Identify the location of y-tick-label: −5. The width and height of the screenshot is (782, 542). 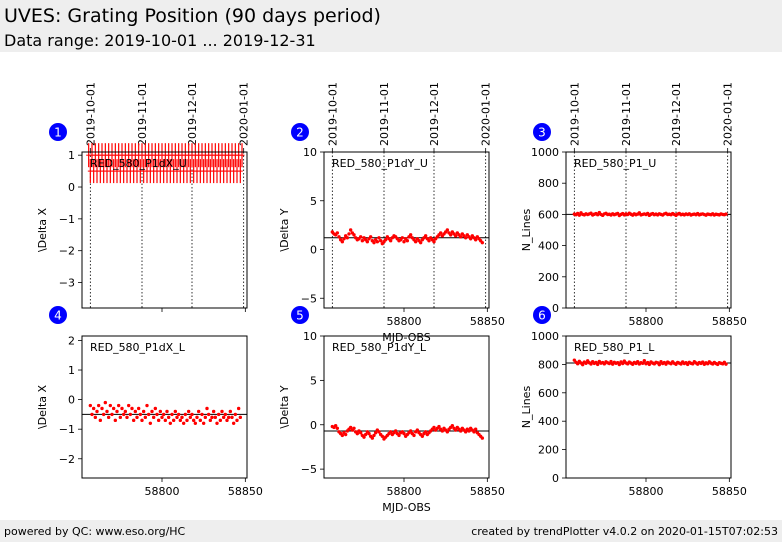
(309, 469).